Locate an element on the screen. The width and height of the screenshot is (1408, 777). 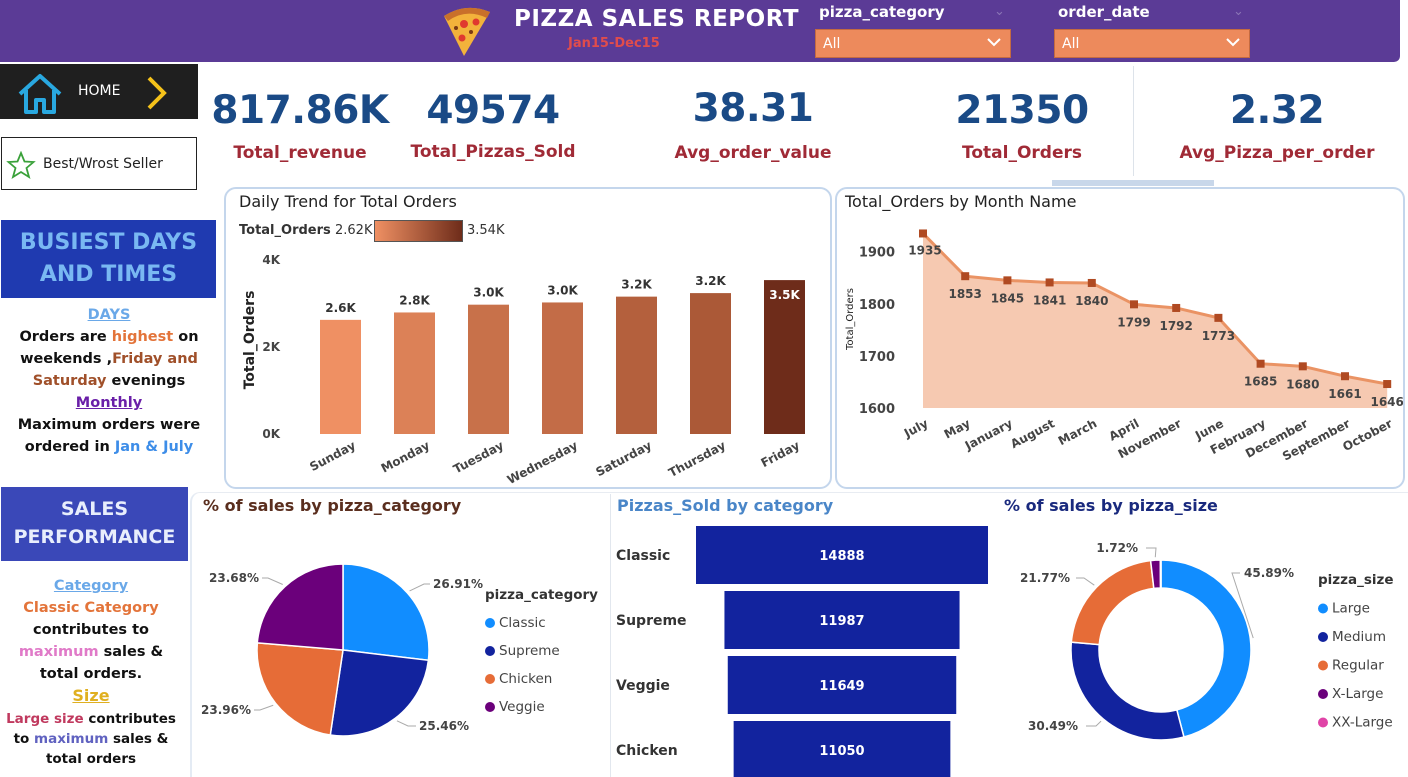
data-label: 3.2K is located at coordinates (710, 281).